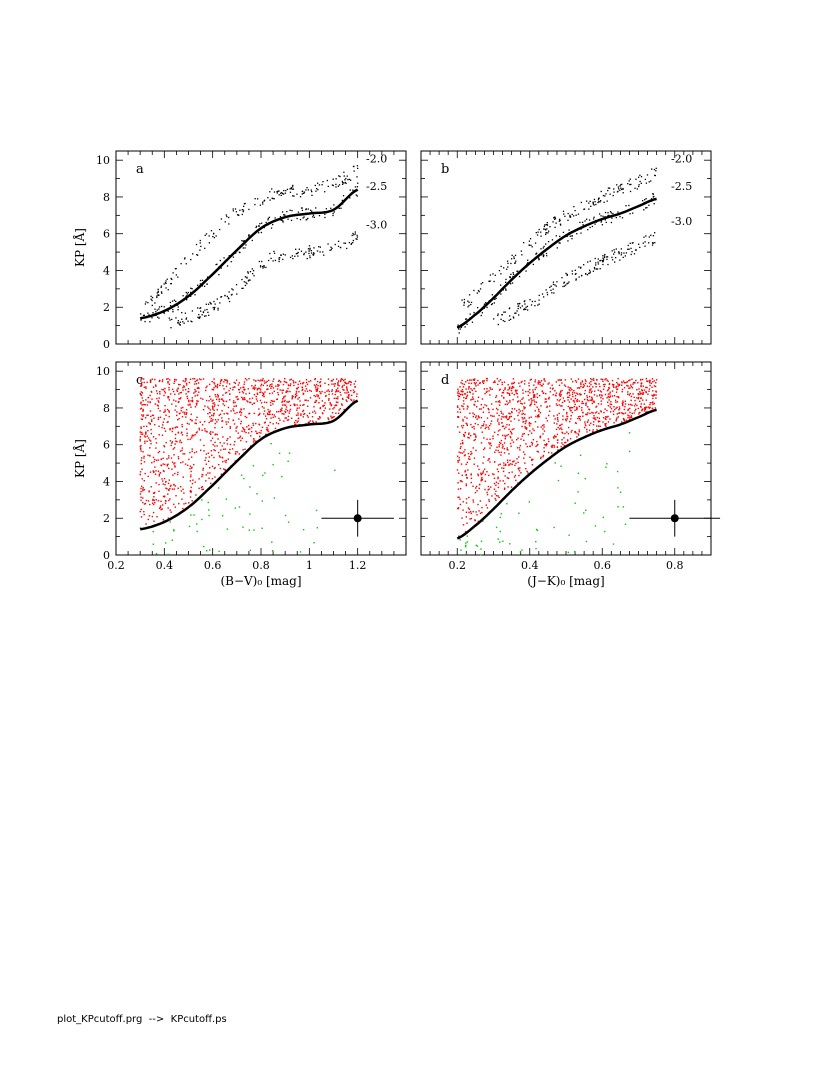  What do you see at coordinates (309, 565) in the screenshot?
I see `x-tick-label: 1` at bounding box center [309, 565].